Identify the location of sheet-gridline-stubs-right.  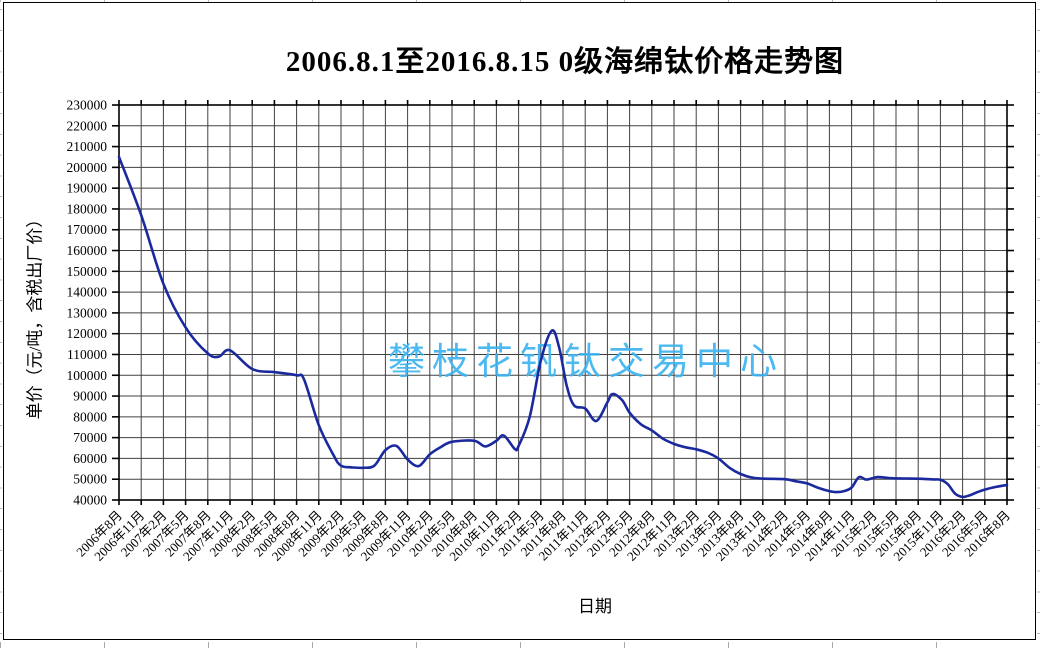
(1038, 324).